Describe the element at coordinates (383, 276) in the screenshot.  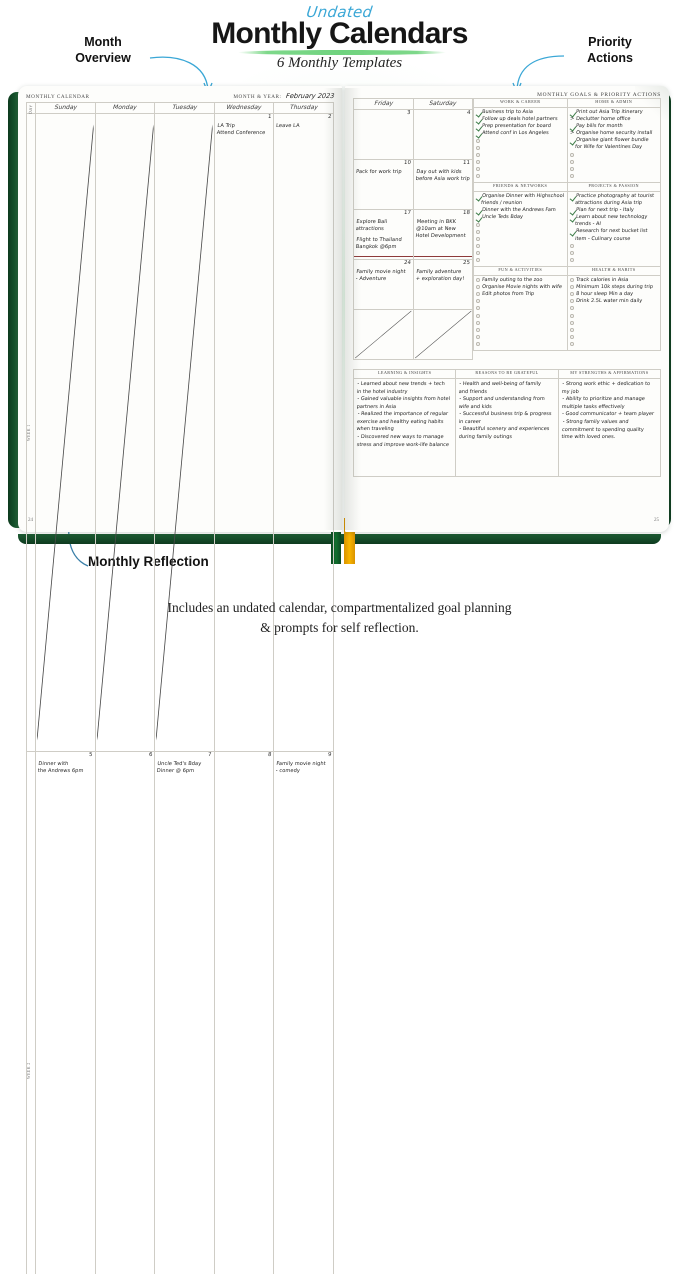
I see `day-event: Family movie night - Adventure` at that location.